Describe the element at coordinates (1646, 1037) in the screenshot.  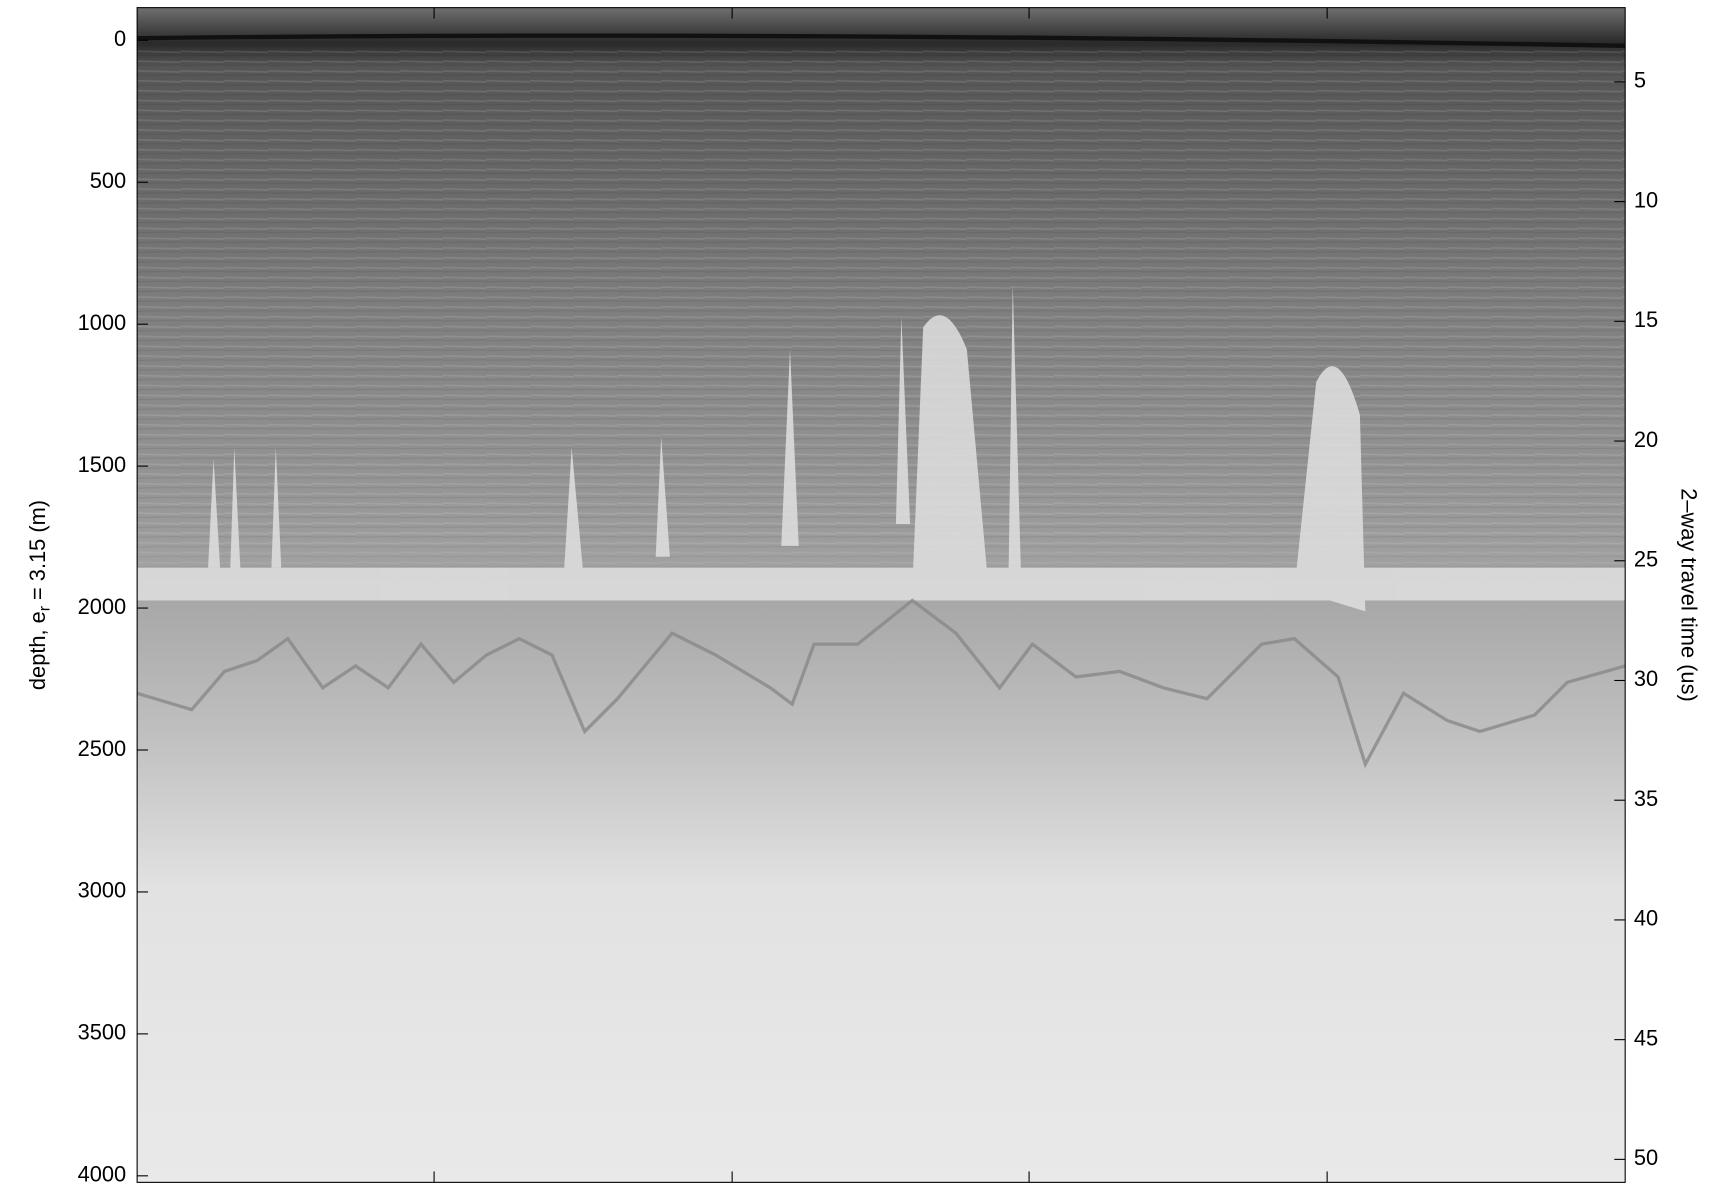
I see `y2-tick-label: 45` at that location.